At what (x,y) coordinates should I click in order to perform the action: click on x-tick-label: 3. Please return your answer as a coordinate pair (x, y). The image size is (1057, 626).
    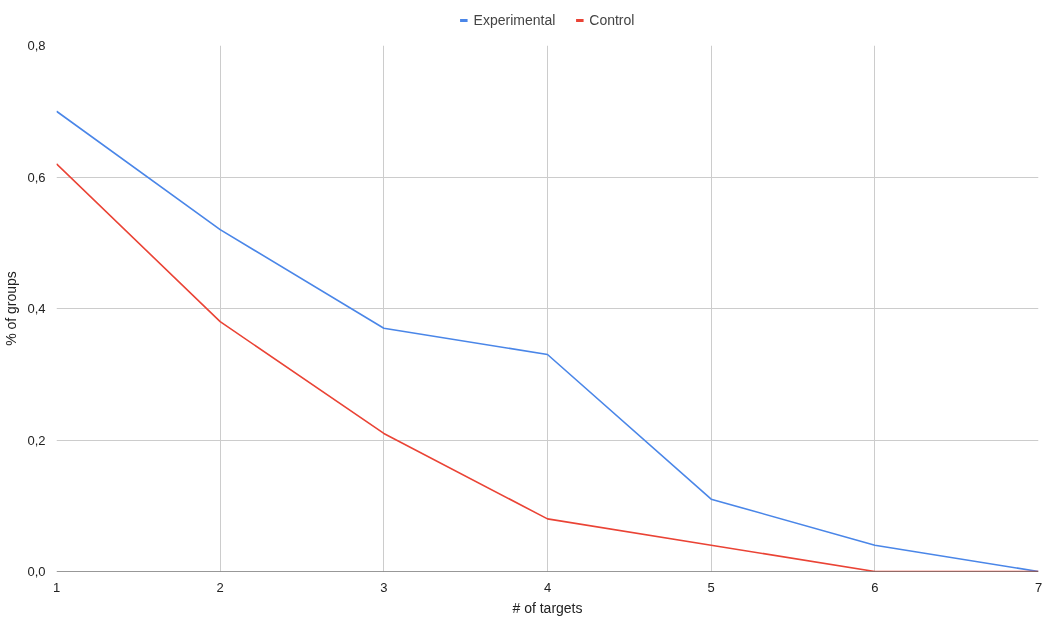
    Looking at the image, I should click on (384, 587).